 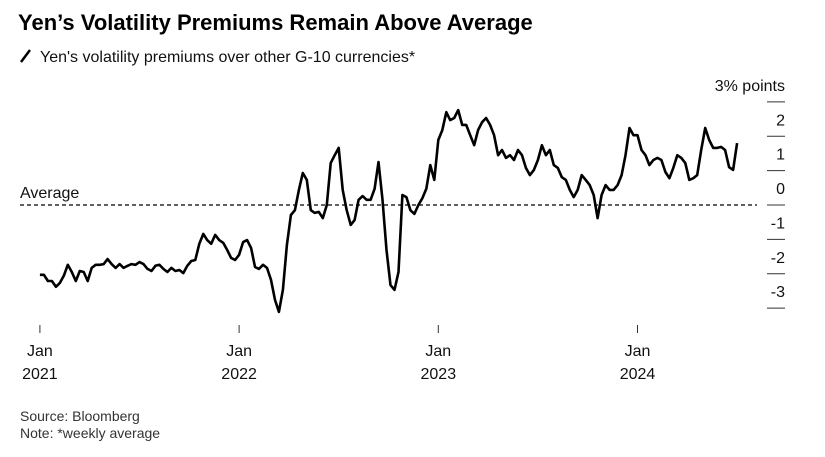 I want to click on y-tick-label: 2, so click(x=780, y=120).